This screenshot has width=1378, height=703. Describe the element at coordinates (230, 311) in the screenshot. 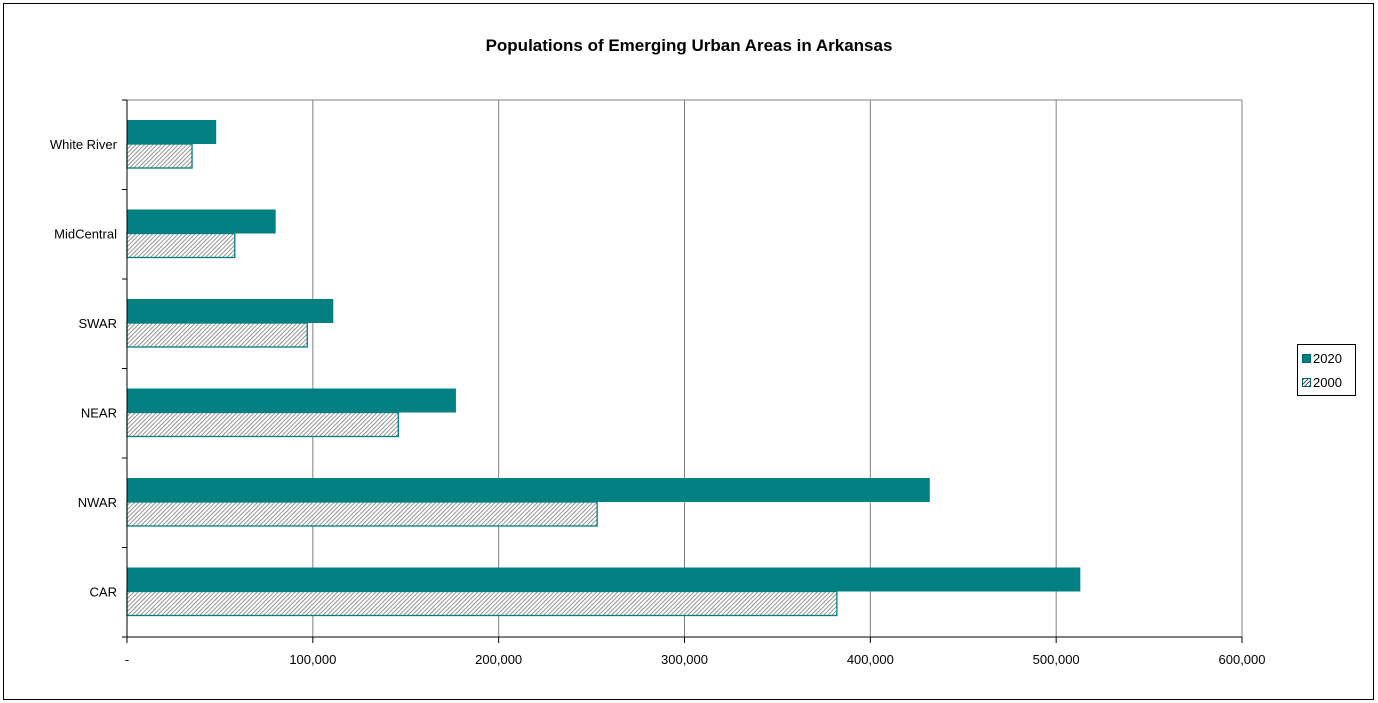

I see `bar-2020-swar` at that location.